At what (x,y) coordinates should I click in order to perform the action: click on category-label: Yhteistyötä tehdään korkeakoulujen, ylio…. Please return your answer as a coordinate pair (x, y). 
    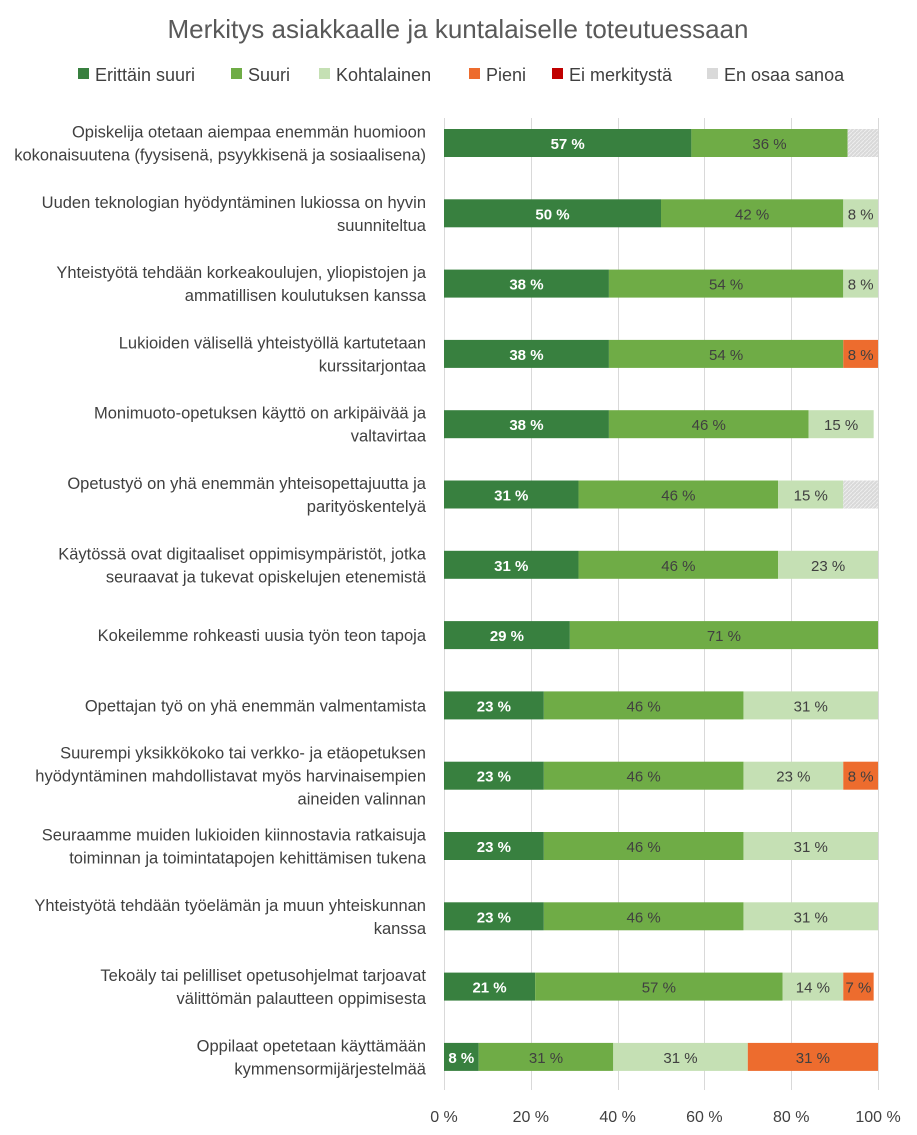
    Looking at the image, I should click on (241, 284).